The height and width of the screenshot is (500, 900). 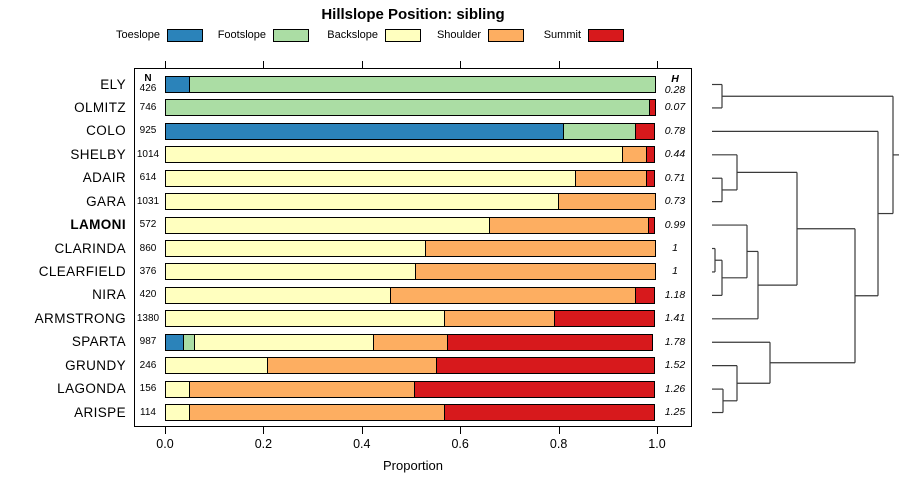 What do you see at coordinates (120, 35) in the screenshot?
I see `legend-item: Toeslope` at bounding box center [120, 35].